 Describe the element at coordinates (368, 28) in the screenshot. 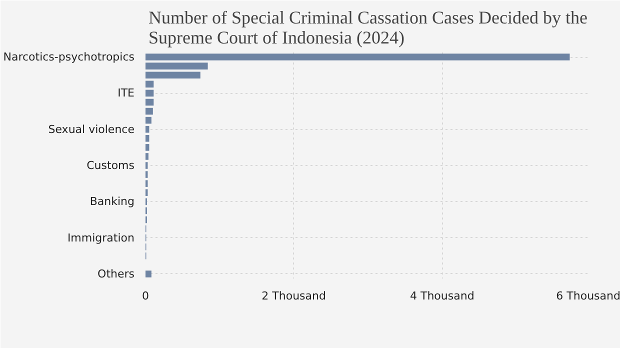

I see `chart-title: Number of Special Criminal Cassation Cases Decided by the Supreme Court of Indonesia (2024)` at that location.